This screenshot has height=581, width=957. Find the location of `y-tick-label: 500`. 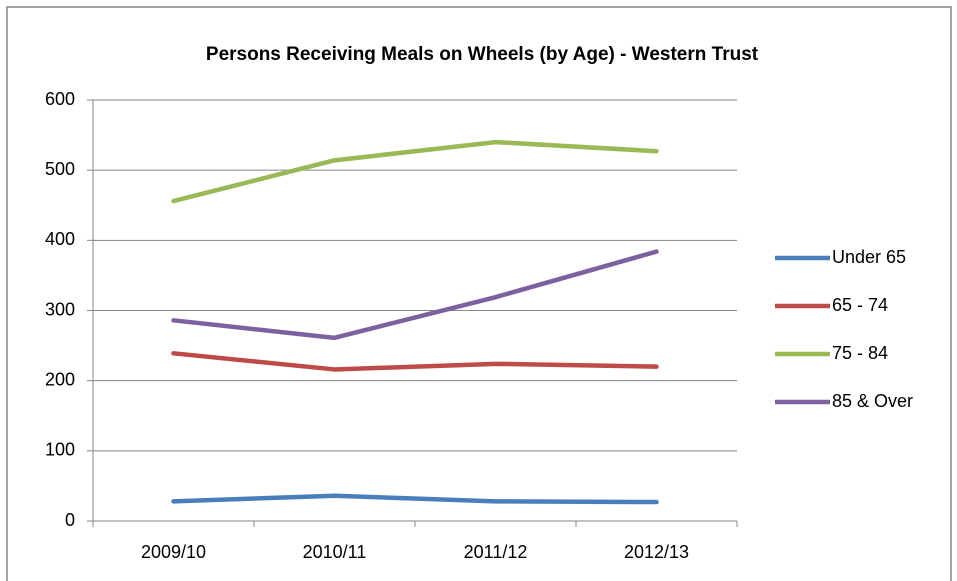

y-tick-label: 500 is located at coordinates (60, 169).